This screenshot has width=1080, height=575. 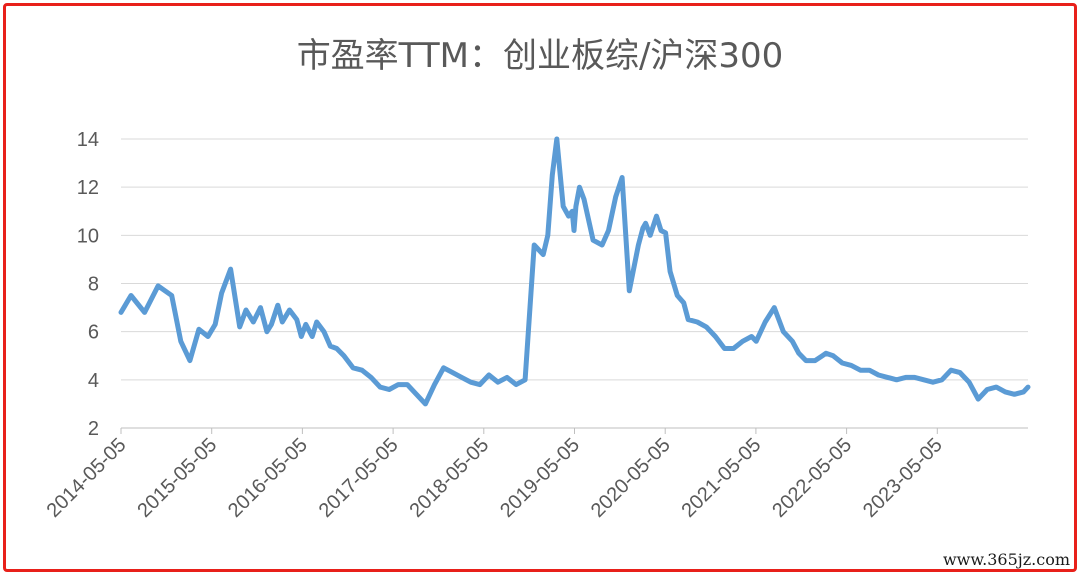 What do you see at coordinates (812, 478) in the screenshot?
I see `x-tick-label: 2022-05-05` at bounding box center [812, 478].